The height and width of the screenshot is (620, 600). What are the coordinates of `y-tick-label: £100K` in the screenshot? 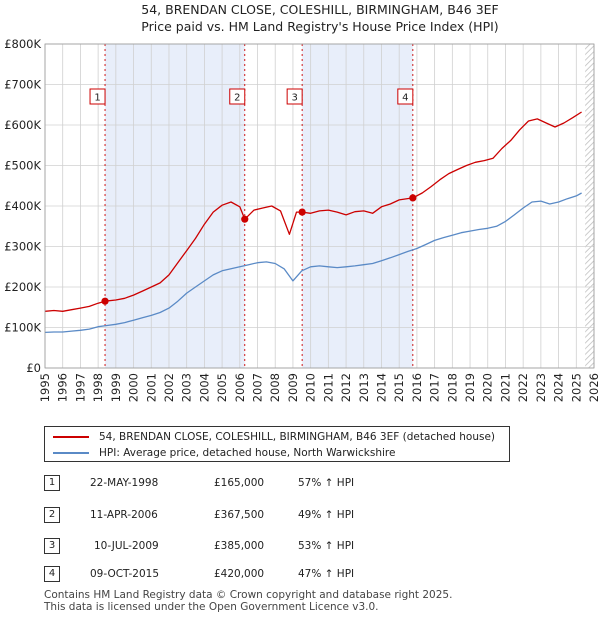 It's located at (22, 328).